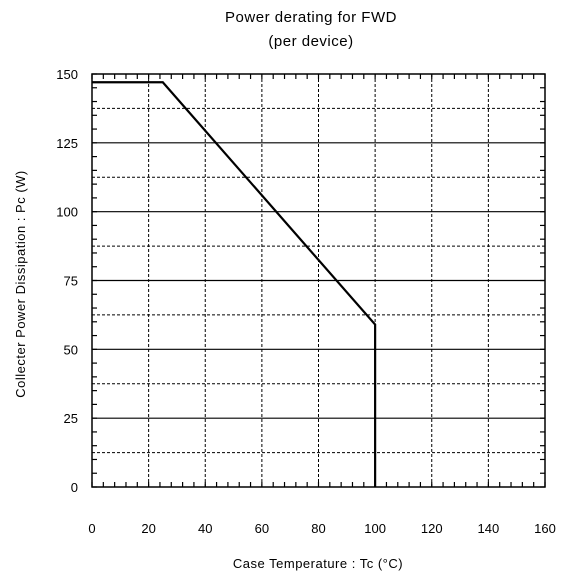  I want to click on x-tick-label: 140, so click(489, 528).